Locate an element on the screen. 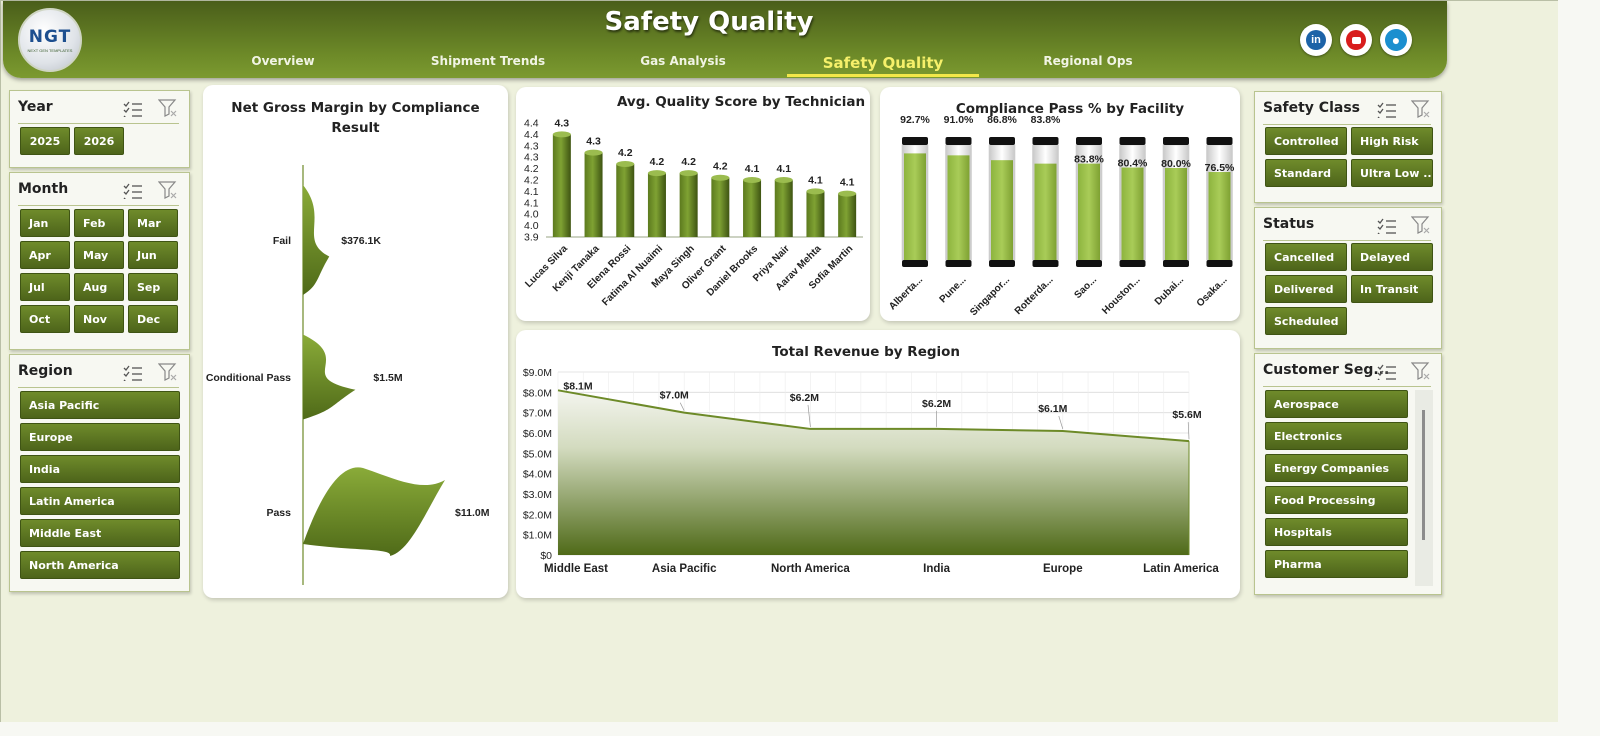 The image size is (1600, 736). month-may-button: May is located at coordinates (99, 255).